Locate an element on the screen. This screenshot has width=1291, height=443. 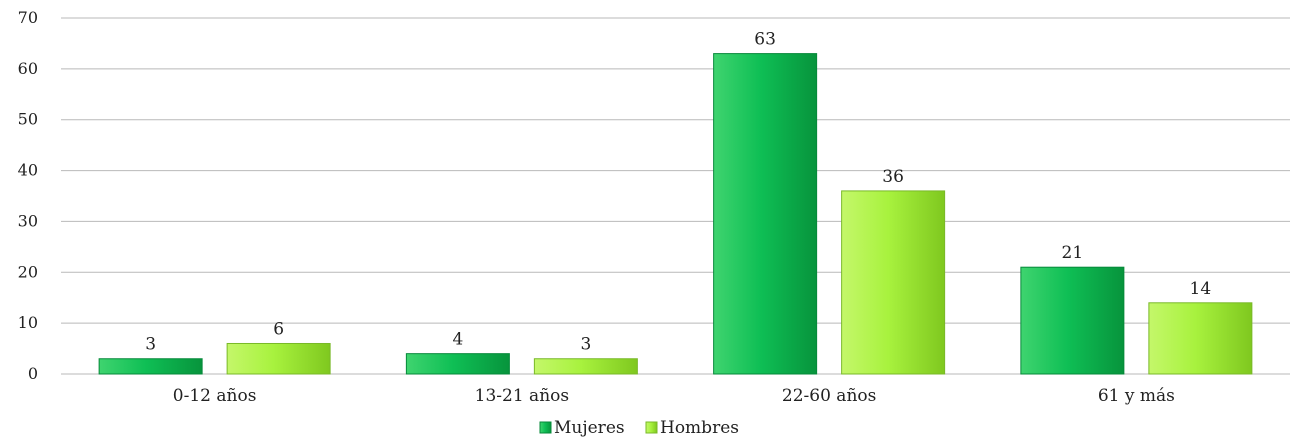
data-label: 36 is located at coordinates (893, 177).